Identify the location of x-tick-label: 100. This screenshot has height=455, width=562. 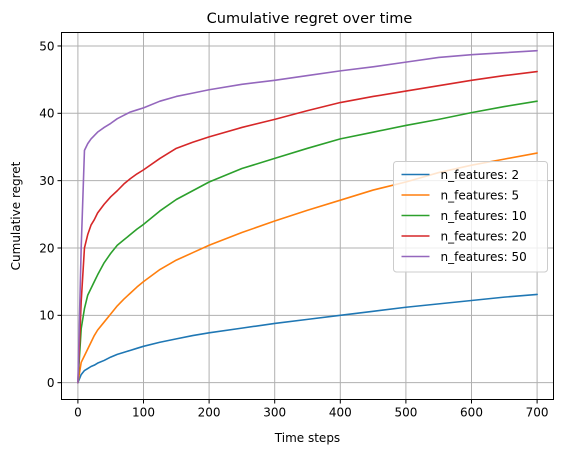
(143, 413).